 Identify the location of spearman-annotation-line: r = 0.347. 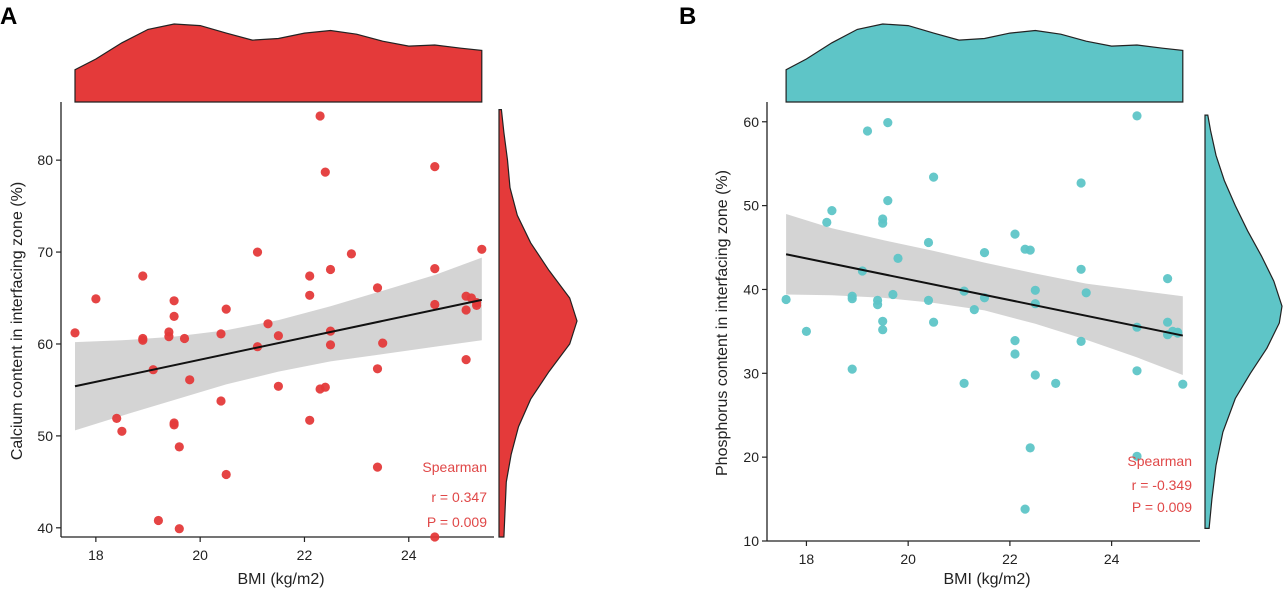
(459, 497).